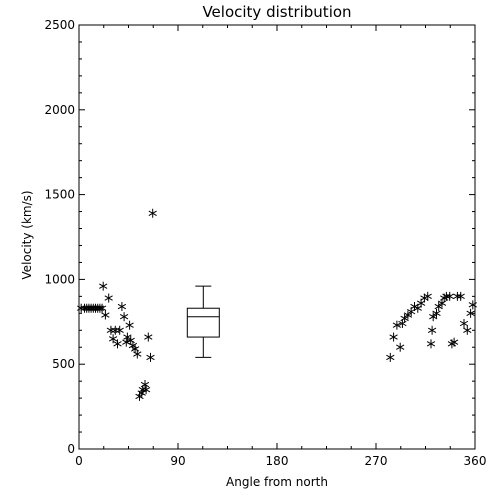 This screenshot has height=500, width=500. What do you see at coordinates (277, 461) in the screenshot?
I see `x-tick-label: 180` at bounding box center [277, 461].